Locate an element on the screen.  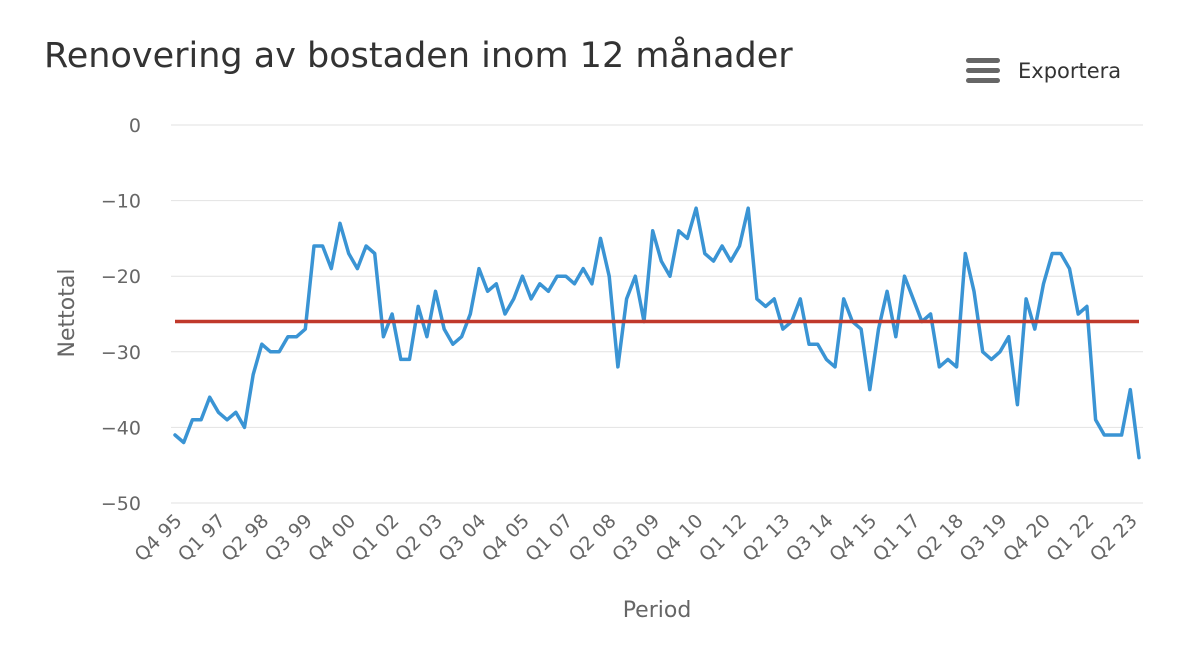
x-tick-label: Q4 10 is located at coordinates (680, 538).